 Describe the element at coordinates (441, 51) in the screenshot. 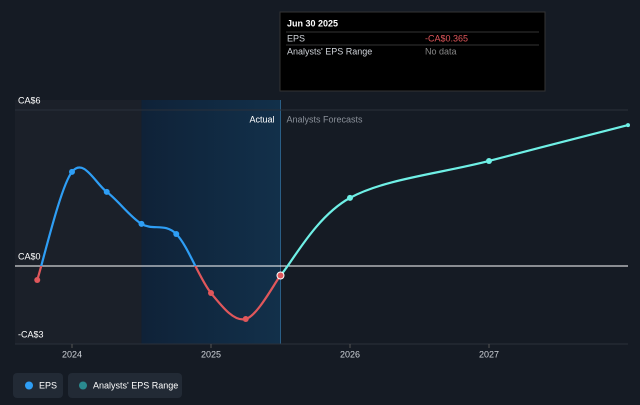

I see `tooltip-value: No data` at that location.